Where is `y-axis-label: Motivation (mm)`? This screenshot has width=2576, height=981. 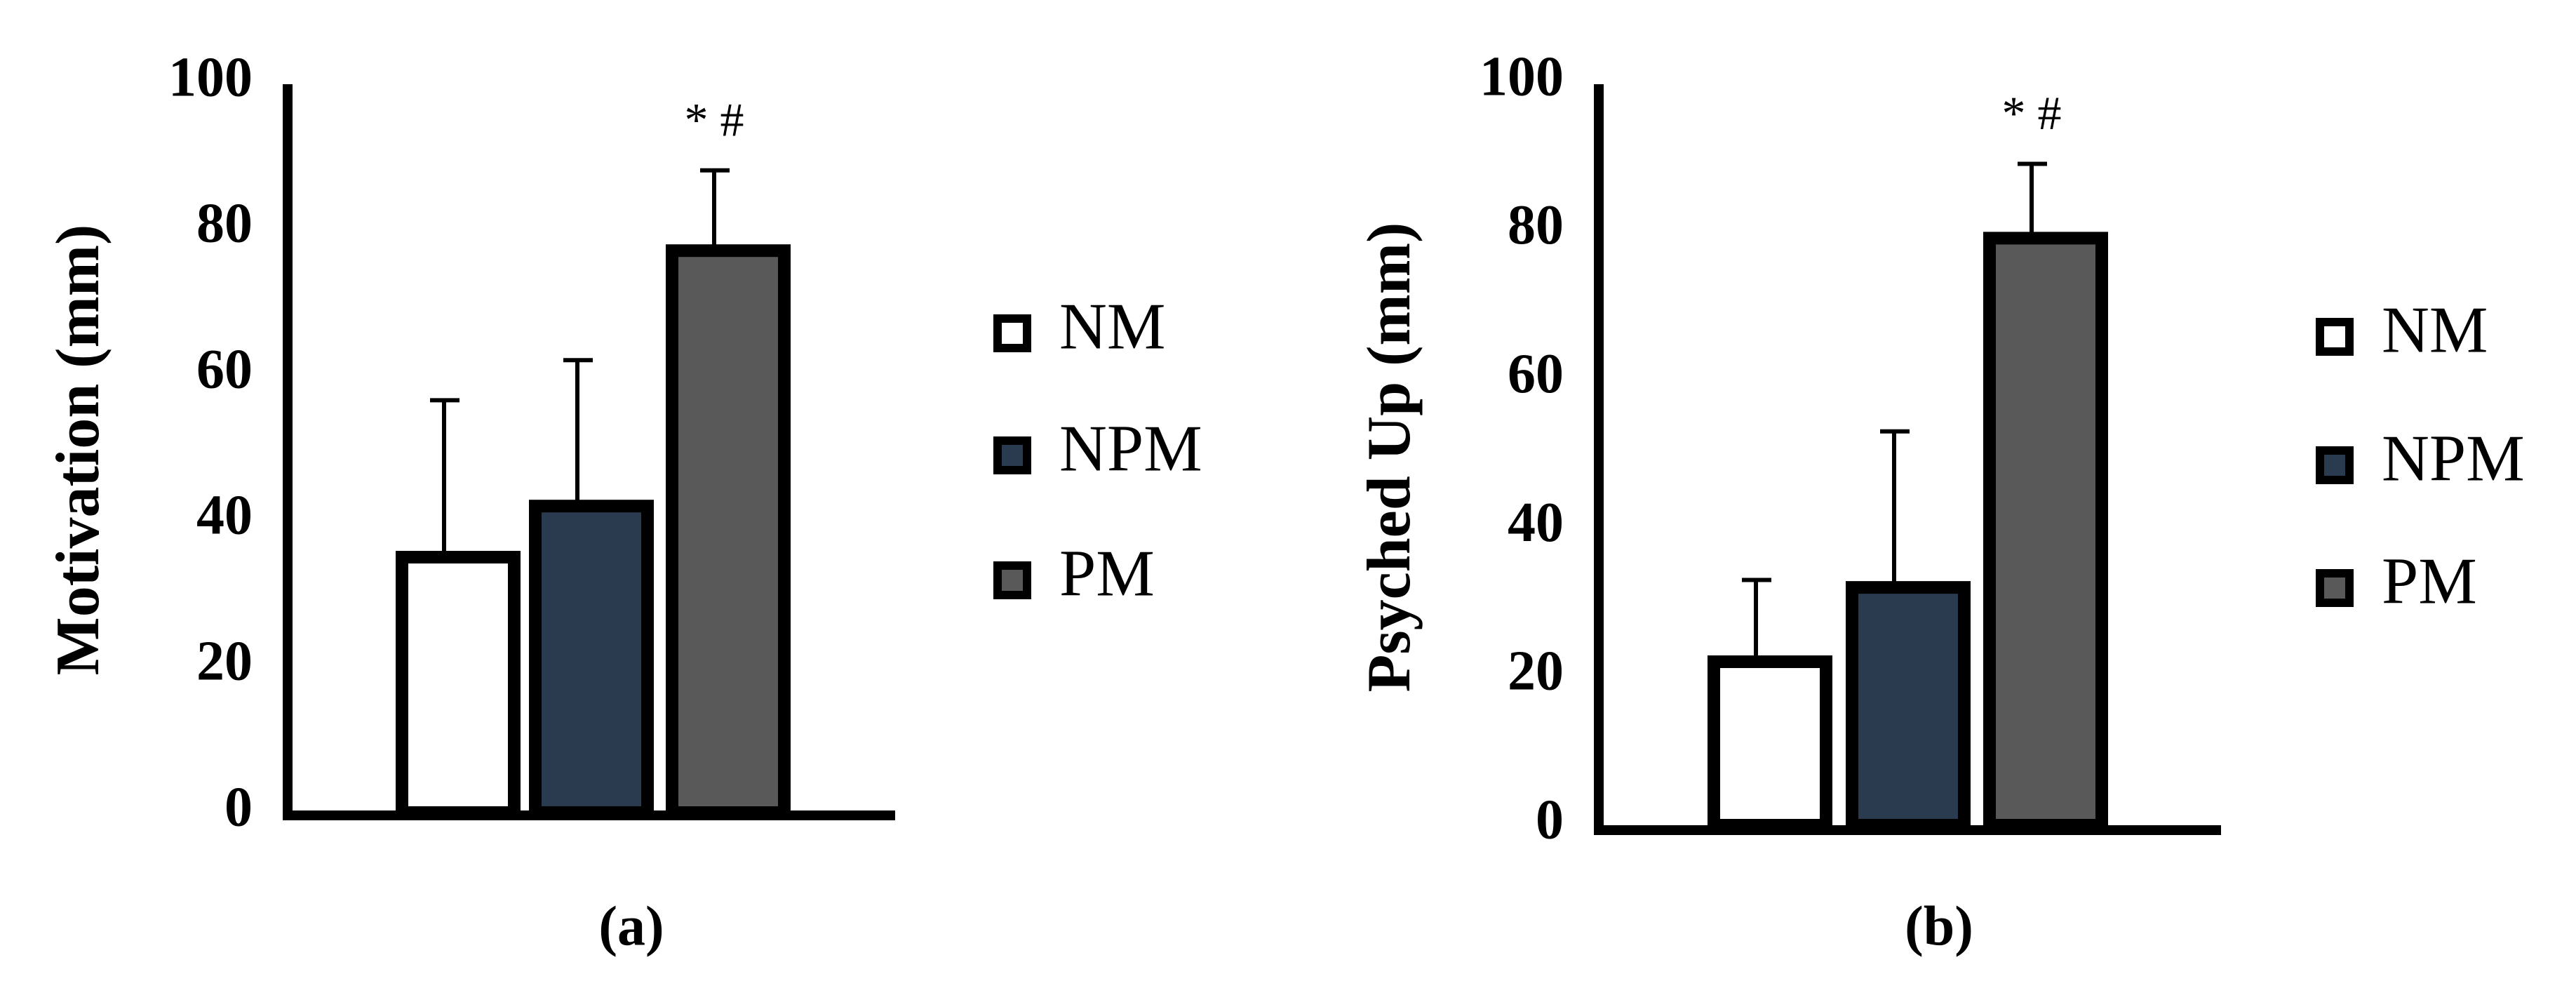
y-axis-label: Motivation (mm) is located at coordinates (78, 450).